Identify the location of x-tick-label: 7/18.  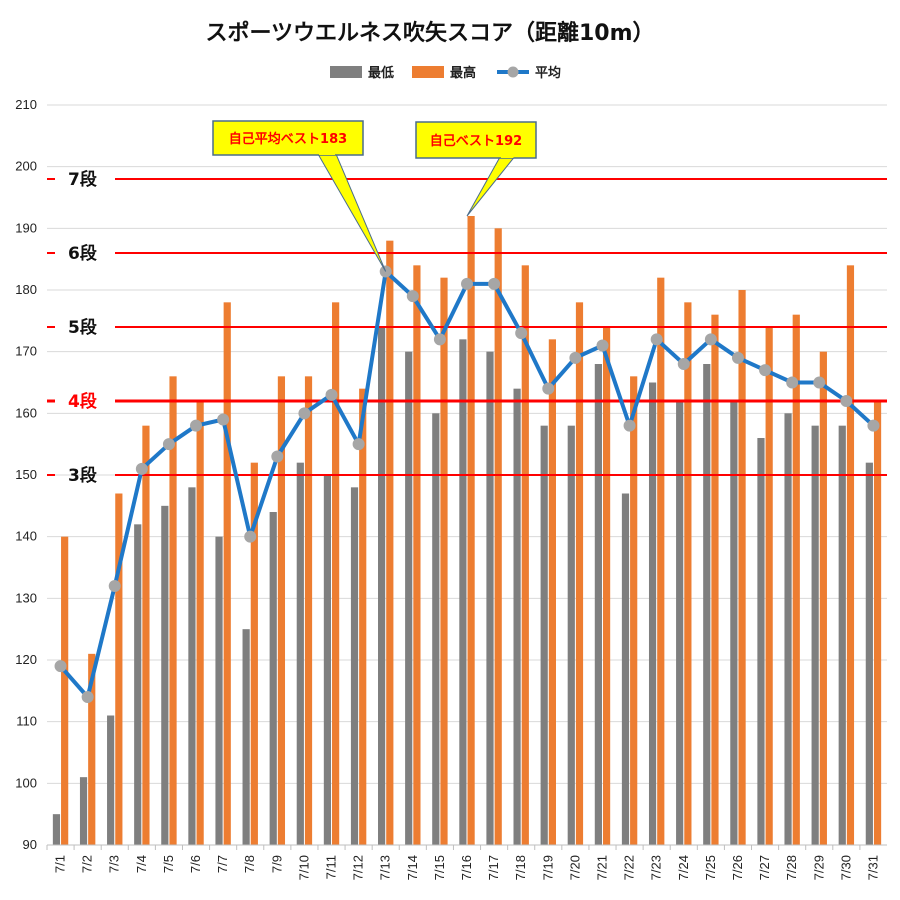
(520, 867).